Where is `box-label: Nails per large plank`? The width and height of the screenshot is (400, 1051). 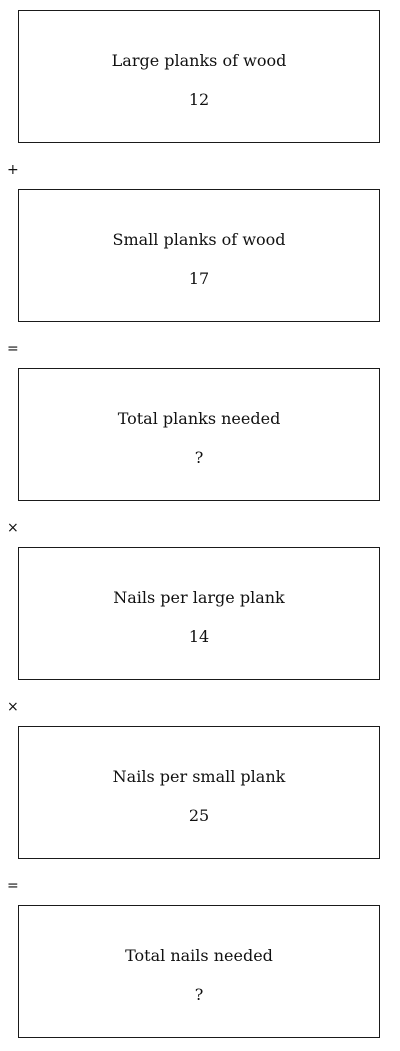
box-label: Nails per large plank is located at coordinates (199, 597).